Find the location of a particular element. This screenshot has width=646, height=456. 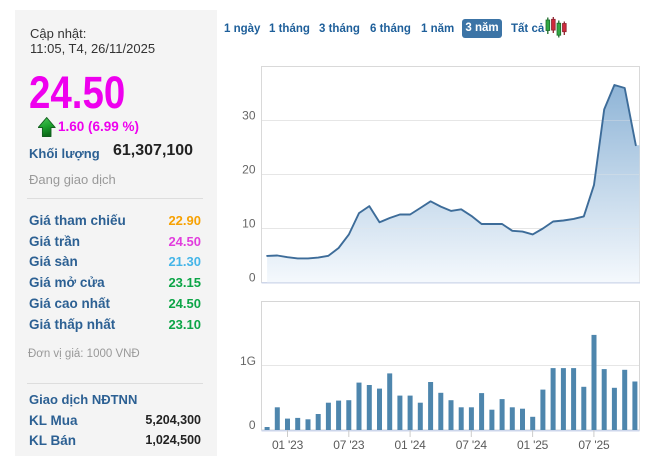

svg-text: 01 '23 is located at coordinates (288, 445).